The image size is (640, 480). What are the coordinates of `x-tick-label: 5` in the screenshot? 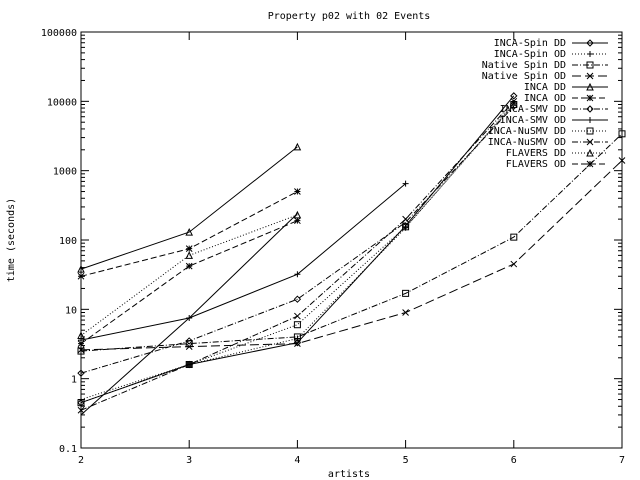 It's located at (406, 460).